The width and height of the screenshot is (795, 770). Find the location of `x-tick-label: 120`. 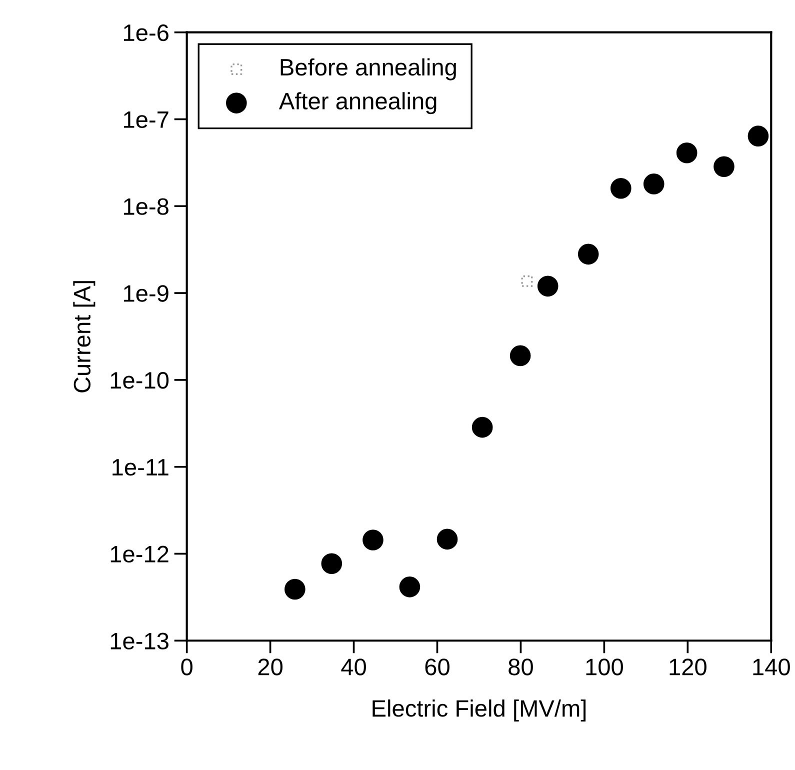

x-tick-label: 120 is located at coordinates (688, 667).